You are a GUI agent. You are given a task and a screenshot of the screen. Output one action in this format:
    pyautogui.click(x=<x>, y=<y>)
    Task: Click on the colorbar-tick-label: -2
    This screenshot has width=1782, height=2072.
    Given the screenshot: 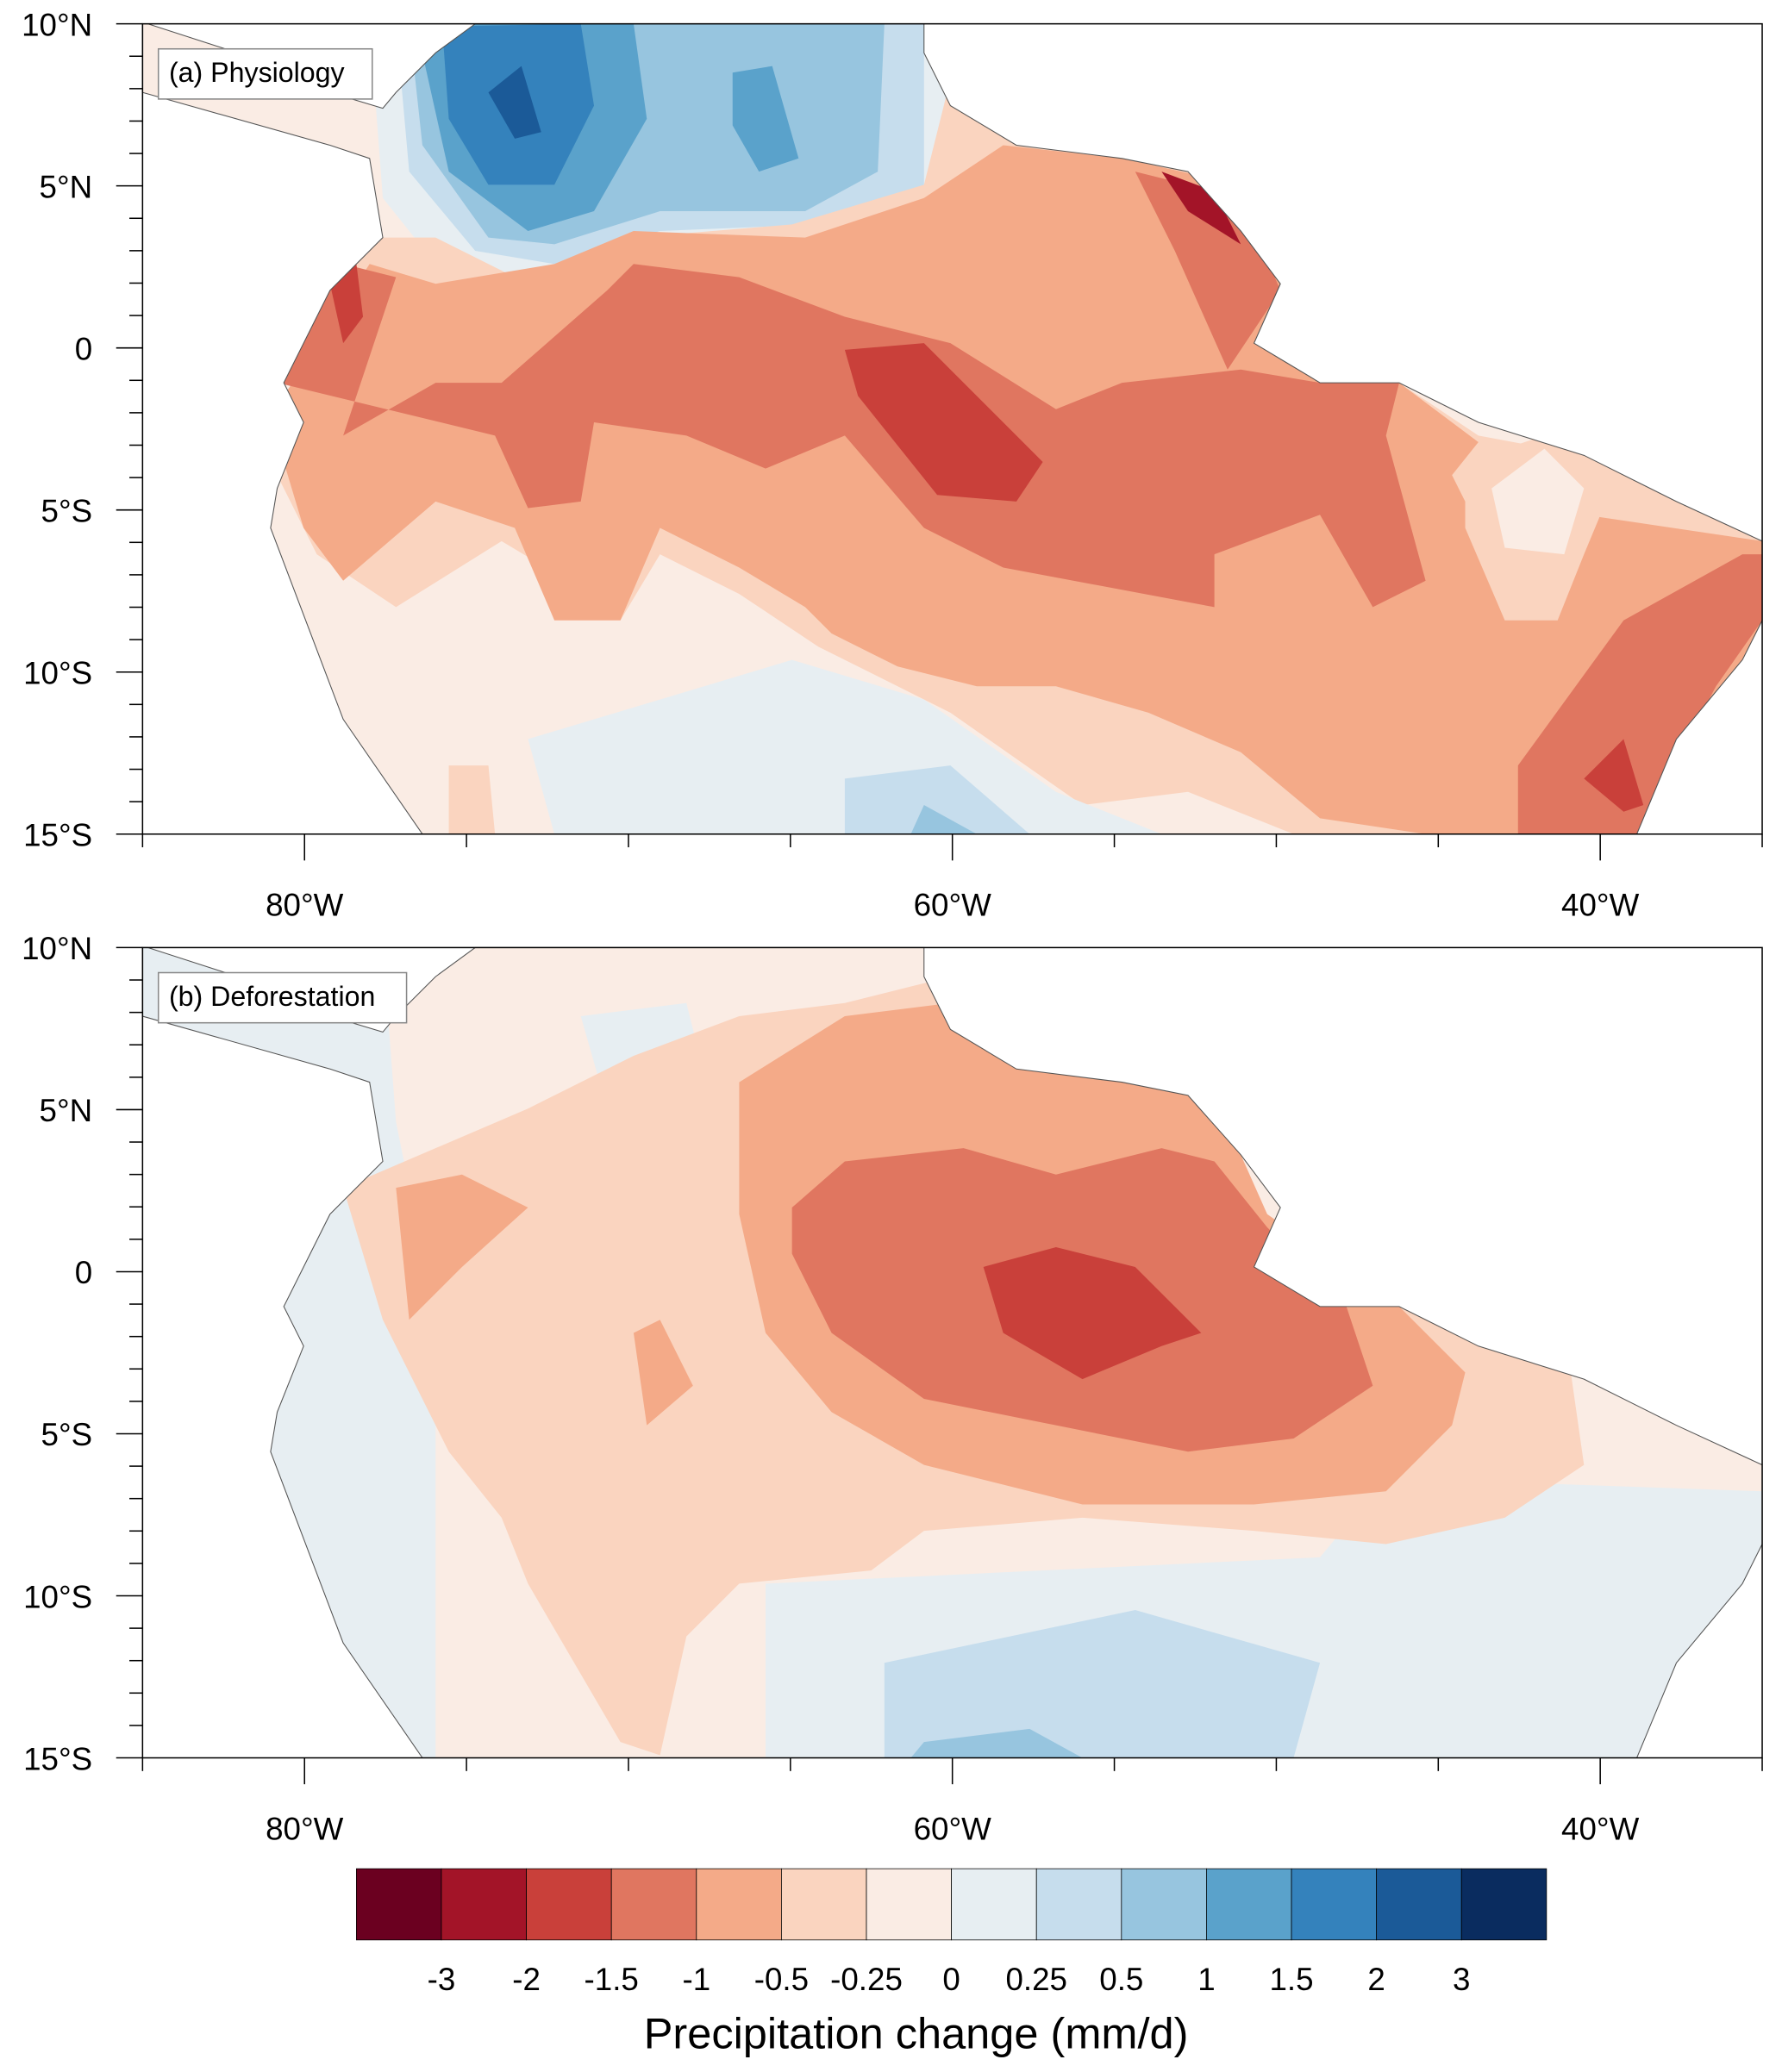 What is the action you would take?
    pyautogui.click(x=526, y=1980)
    